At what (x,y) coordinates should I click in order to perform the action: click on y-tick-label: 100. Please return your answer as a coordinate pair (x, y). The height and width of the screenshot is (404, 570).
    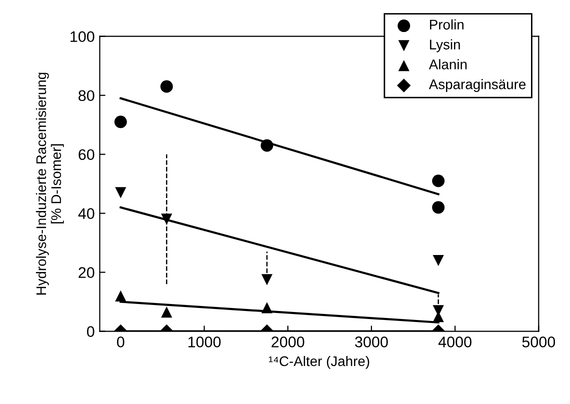
    Looking at the image, I should click on (82, 36).